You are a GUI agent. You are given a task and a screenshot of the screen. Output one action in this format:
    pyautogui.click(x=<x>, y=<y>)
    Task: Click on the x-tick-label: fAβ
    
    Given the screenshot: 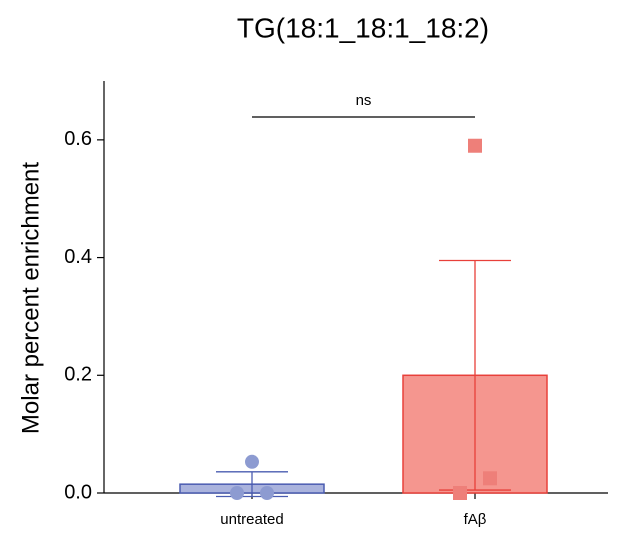 What is the action you would take?
    pyautogui.click(x=475, y=519)
    